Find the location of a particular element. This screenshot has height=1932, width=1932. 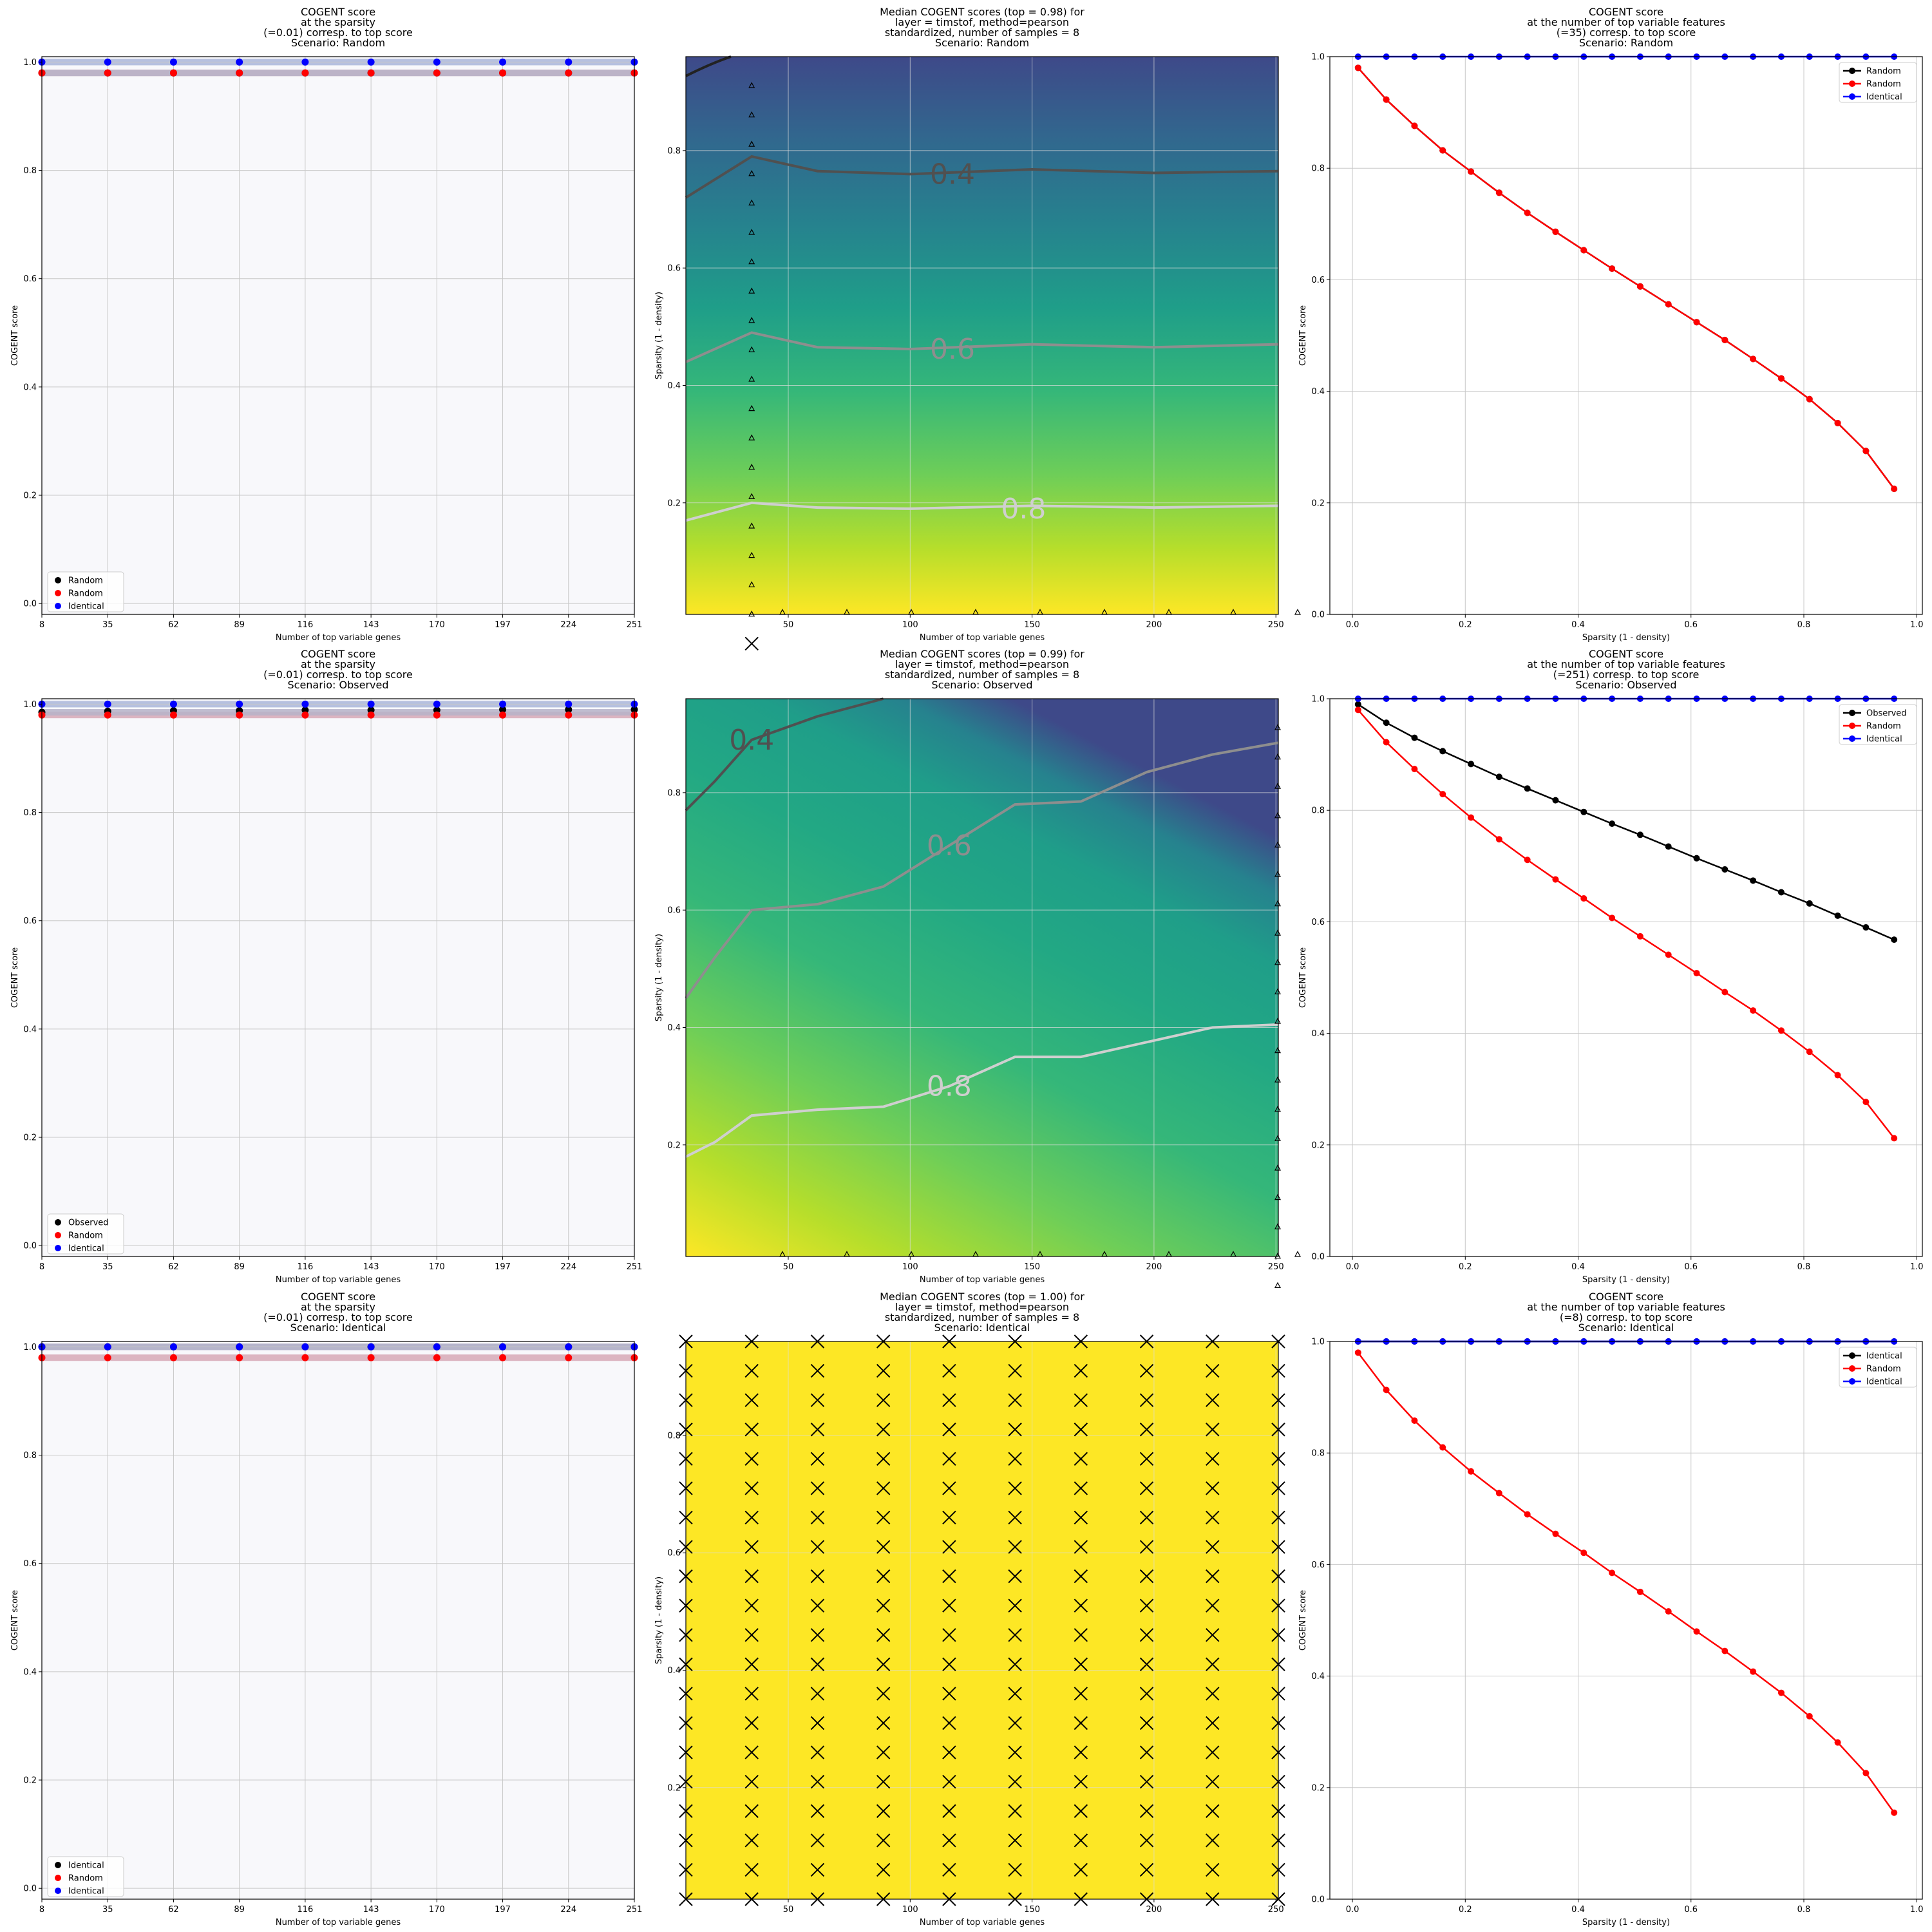

x-tick-label: 250 is located at coordinates (1276, 625).